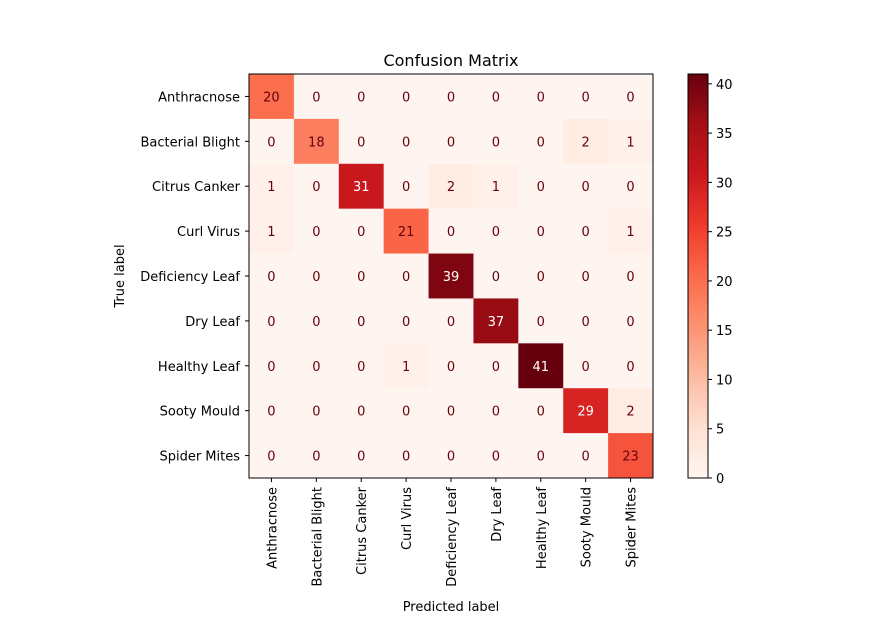 Image resolution: width=877 pixels, height=618 pixels. Describe the element at coordinates (362, 530) in the screenshot. I see `x-tick-label: Citrus Canker` at that location.